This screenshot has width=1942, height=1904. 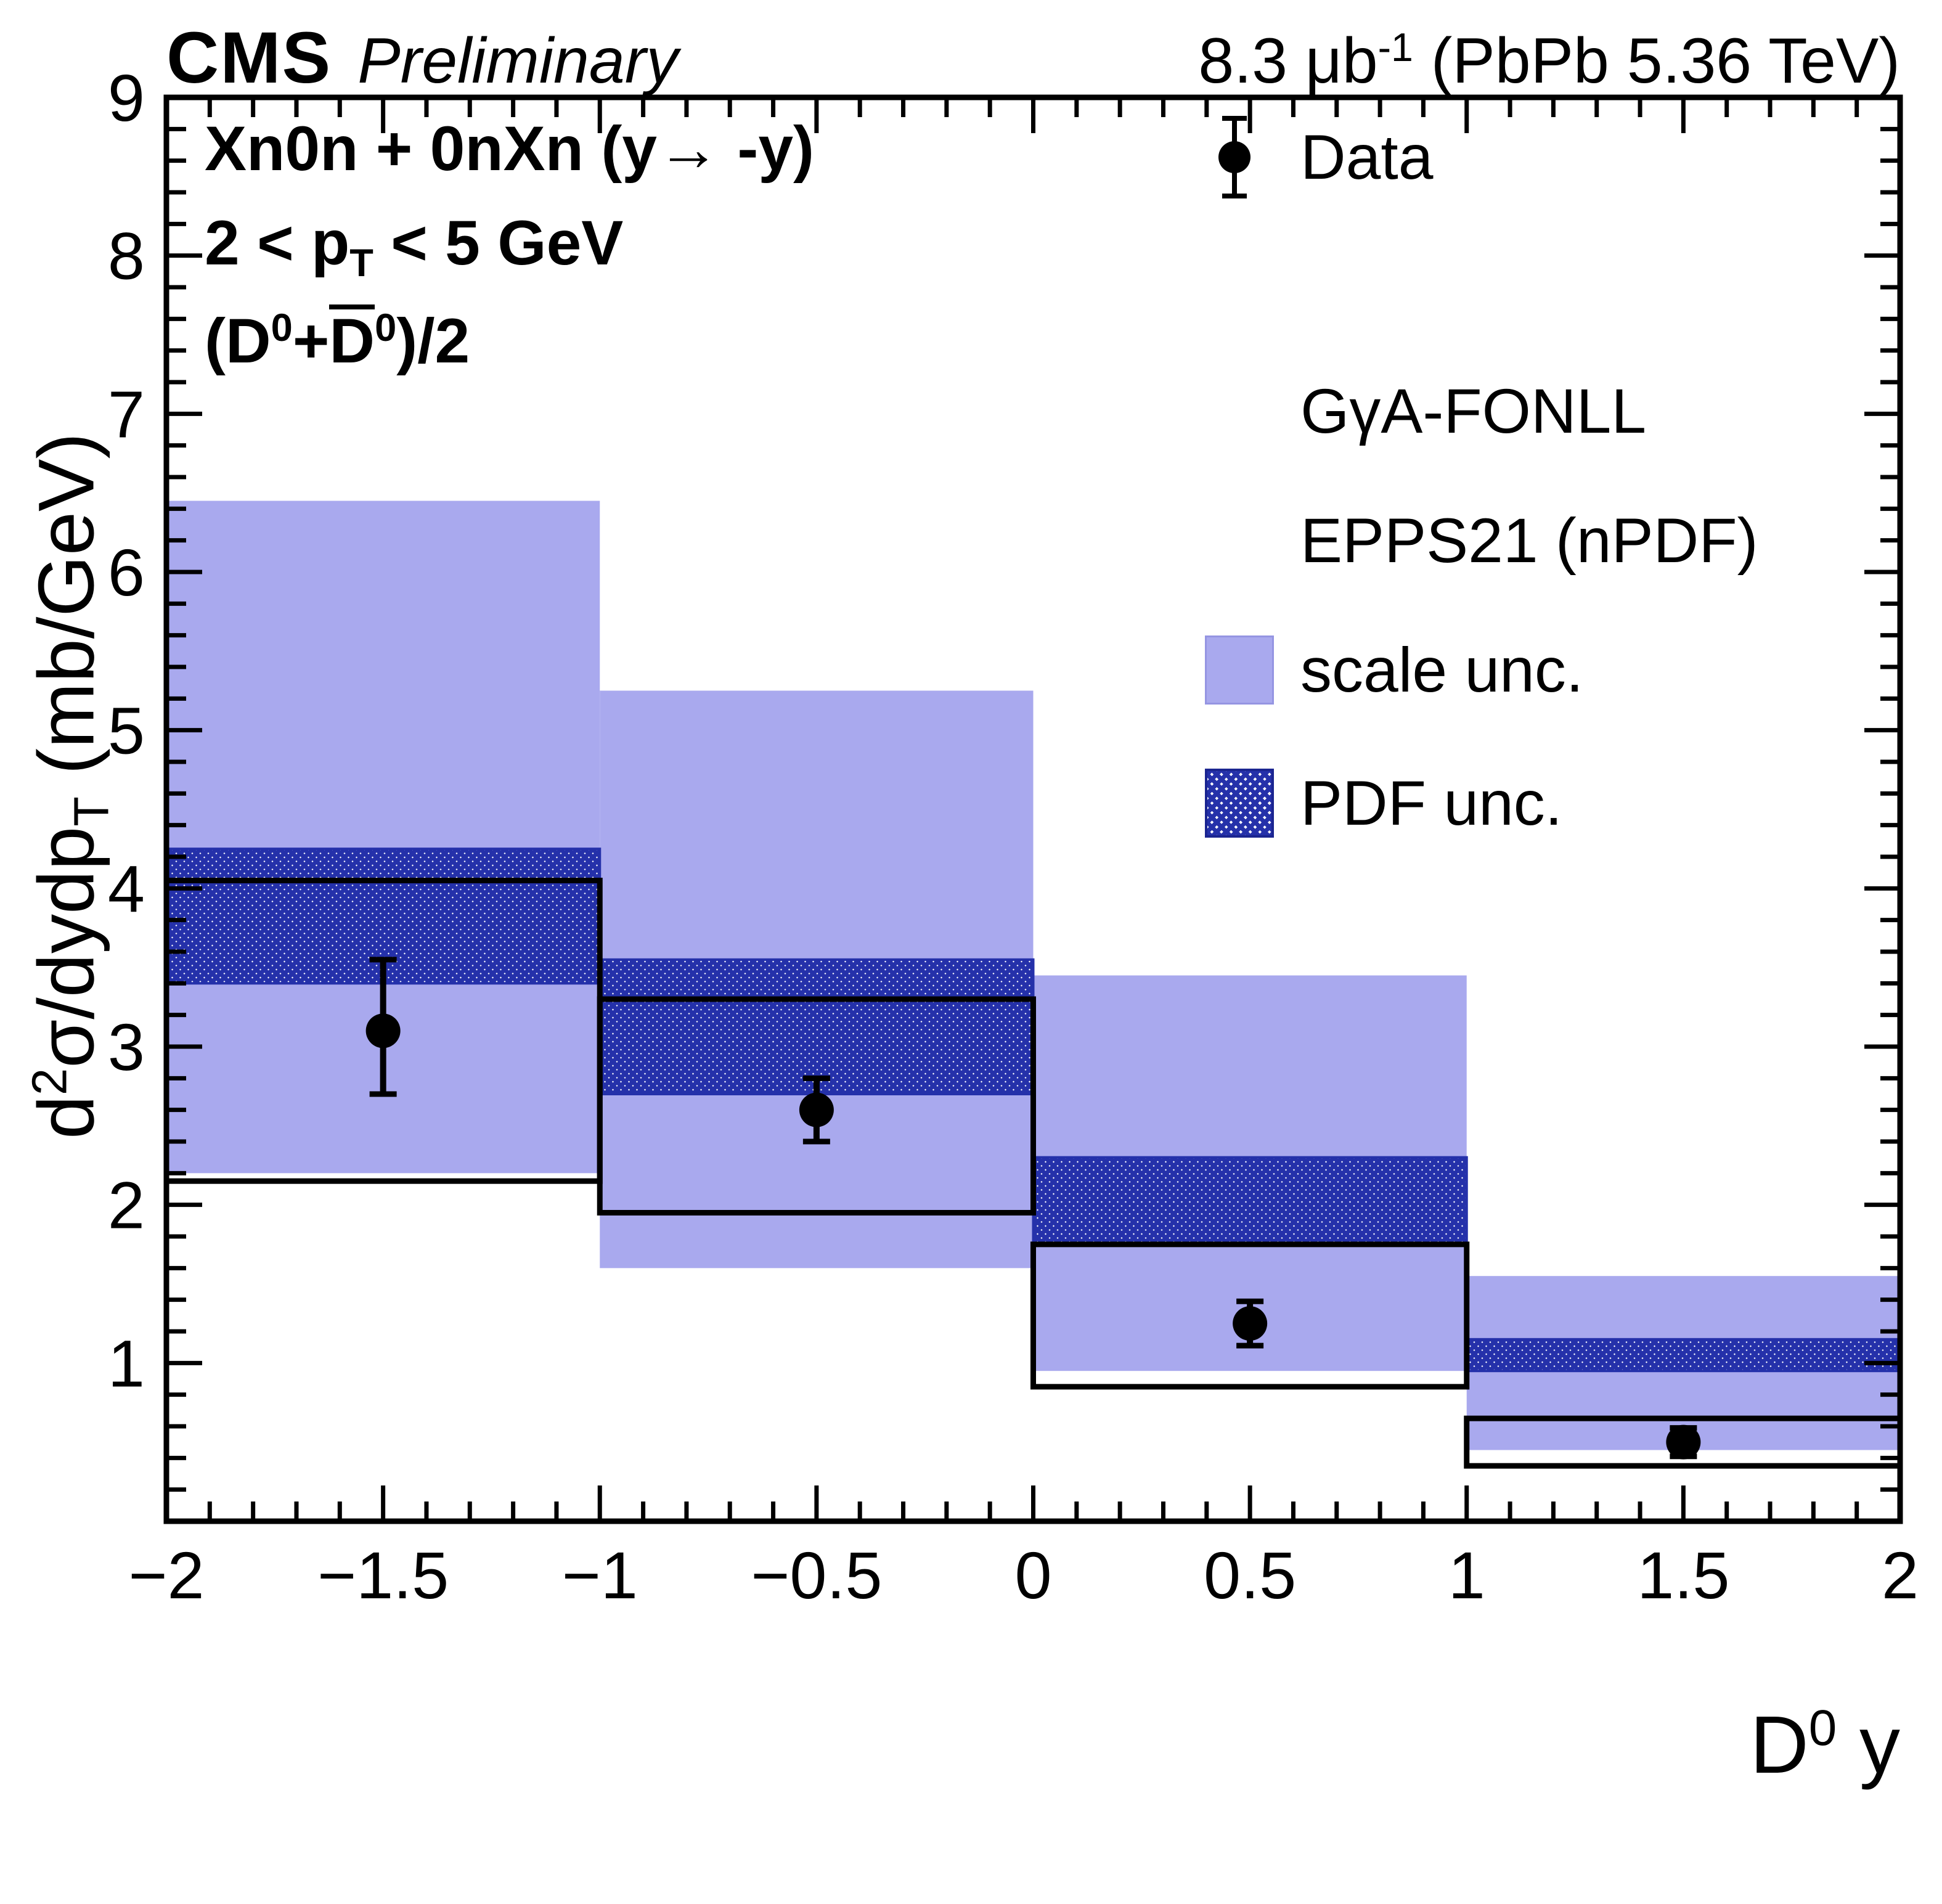 What do you see at coordinates (498, 243) in the screenshot?
I see `pt-range-part: < 5 GeV` at bounding box center [498, 243].